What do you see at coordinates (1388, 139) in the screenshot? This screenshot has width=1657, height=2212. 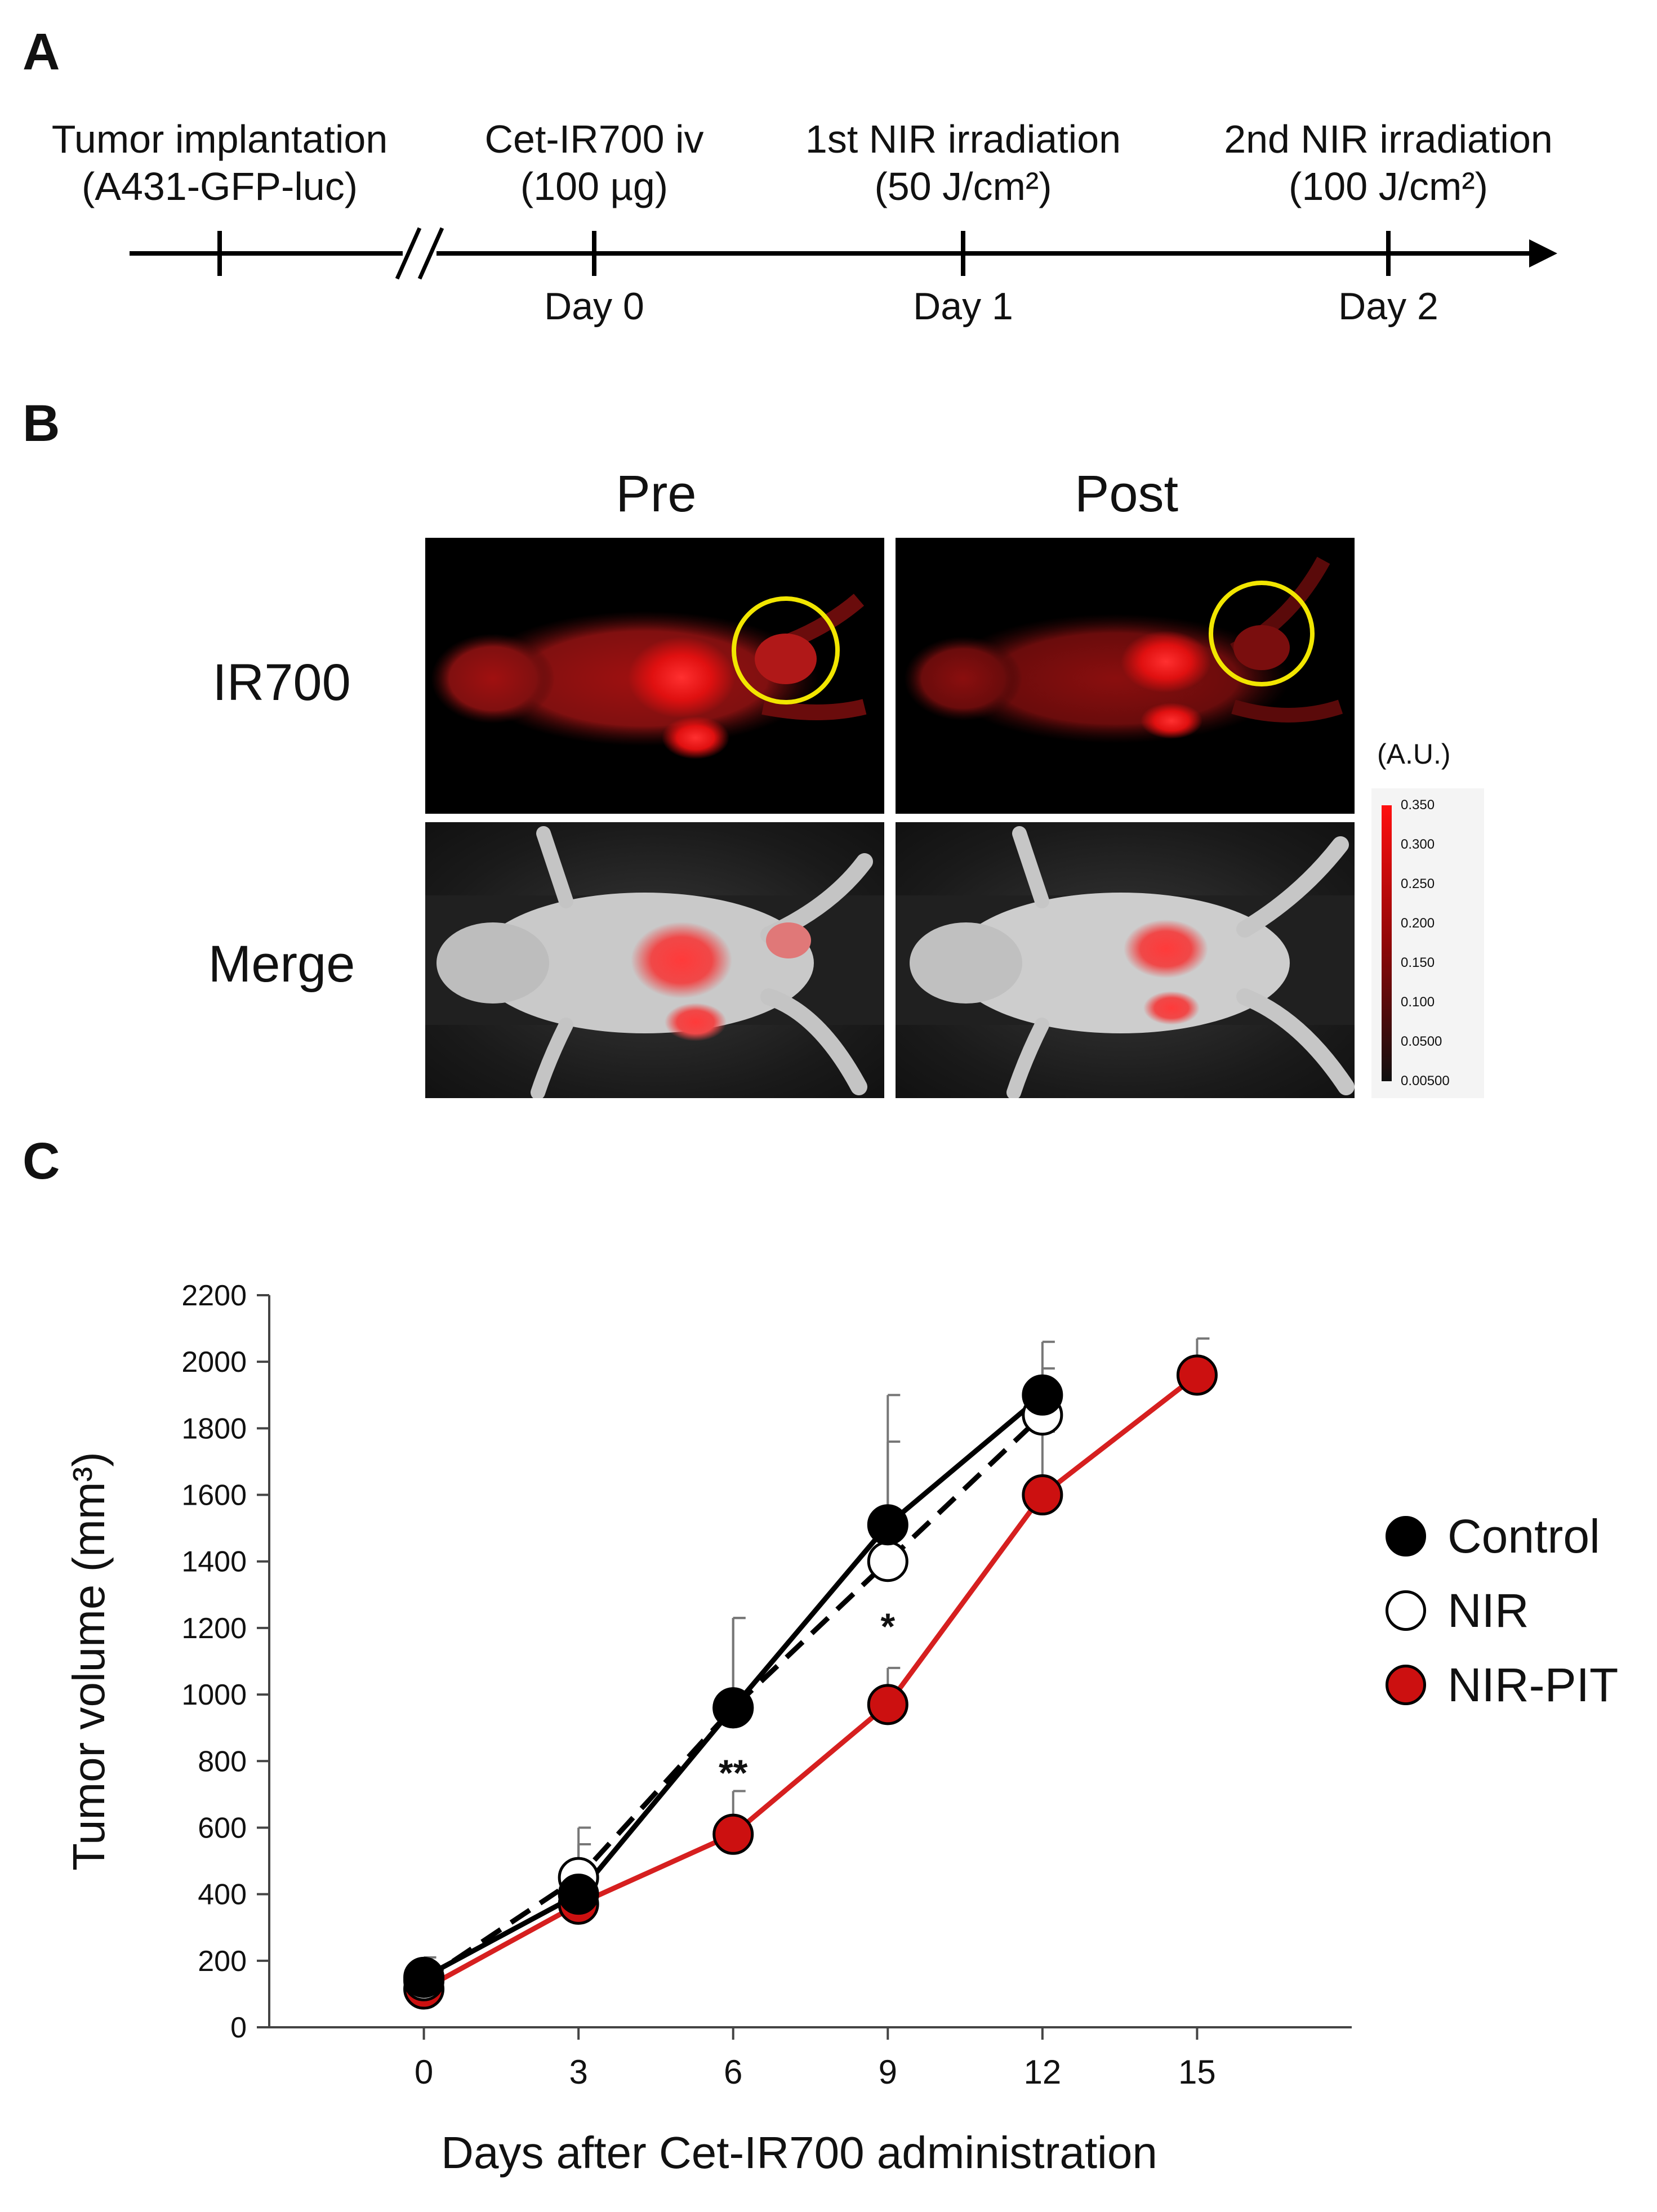 I see `timeline-event-title: 2nd NIR irradiation` at bounding box center [1388, 139].